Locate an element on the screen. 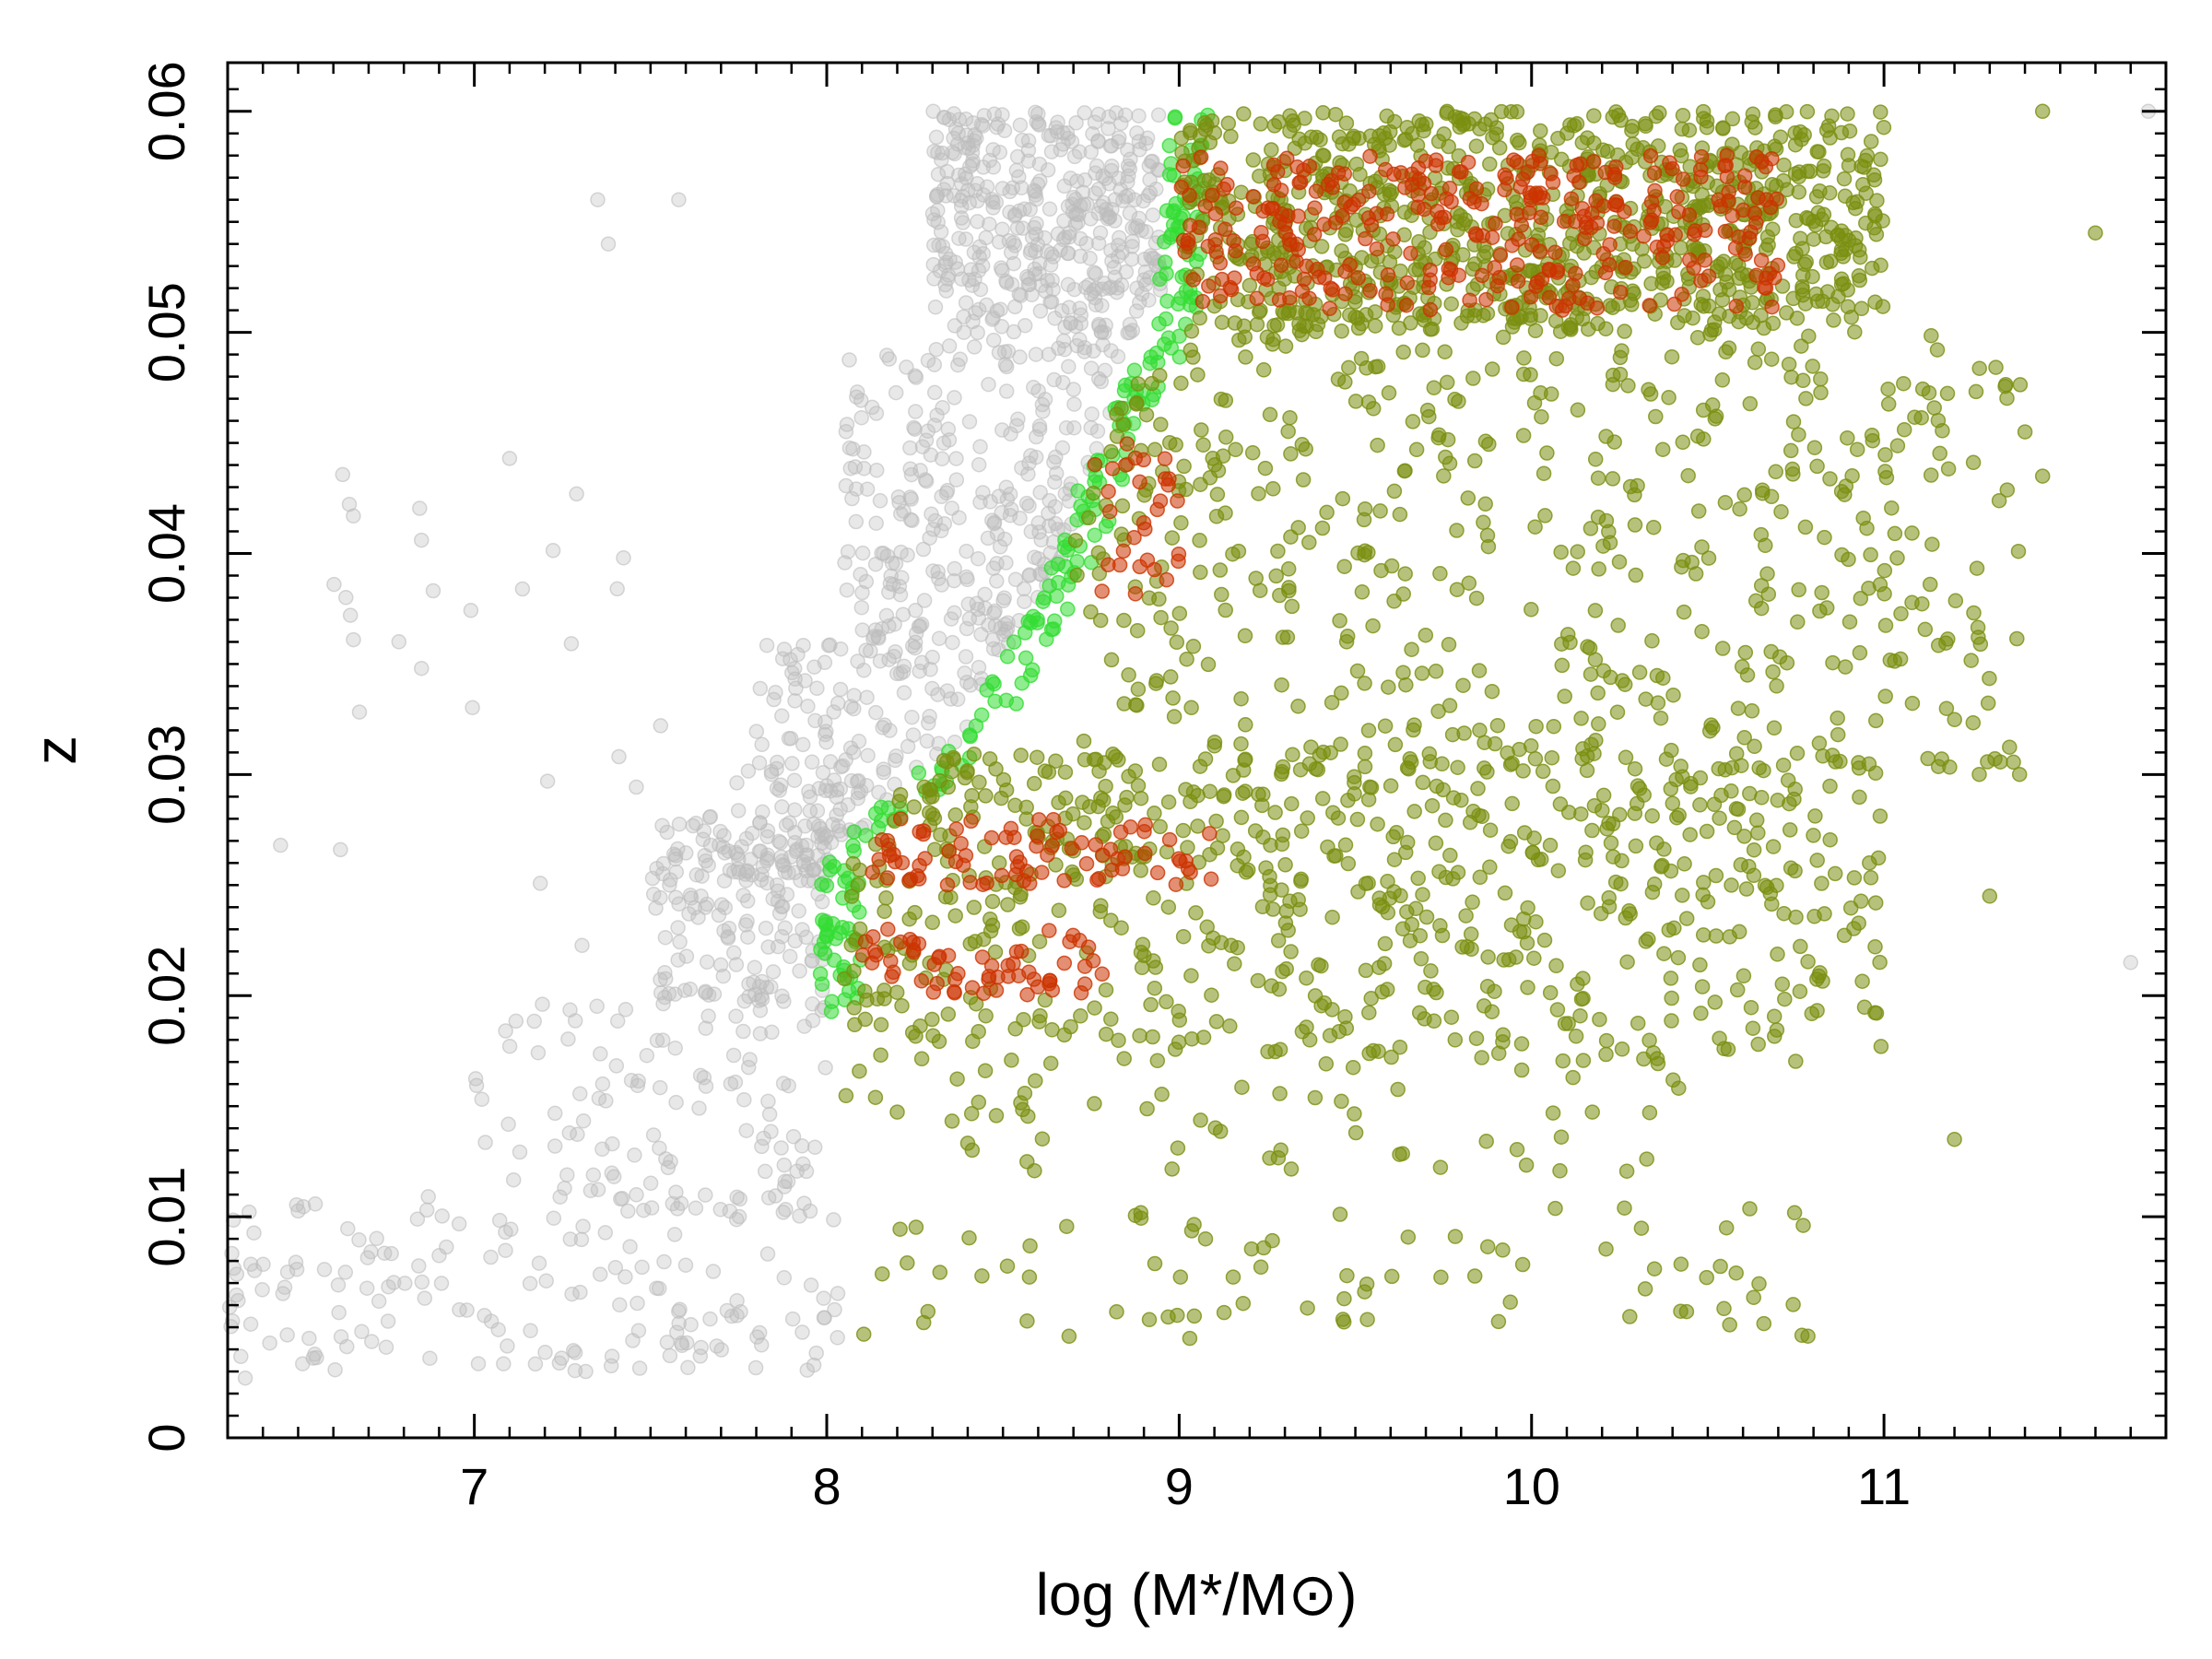 Image resolution: width=2212 pixels, height=1659 pixels. y-tick-label: 0.03 is located at coordinates (166, 774).